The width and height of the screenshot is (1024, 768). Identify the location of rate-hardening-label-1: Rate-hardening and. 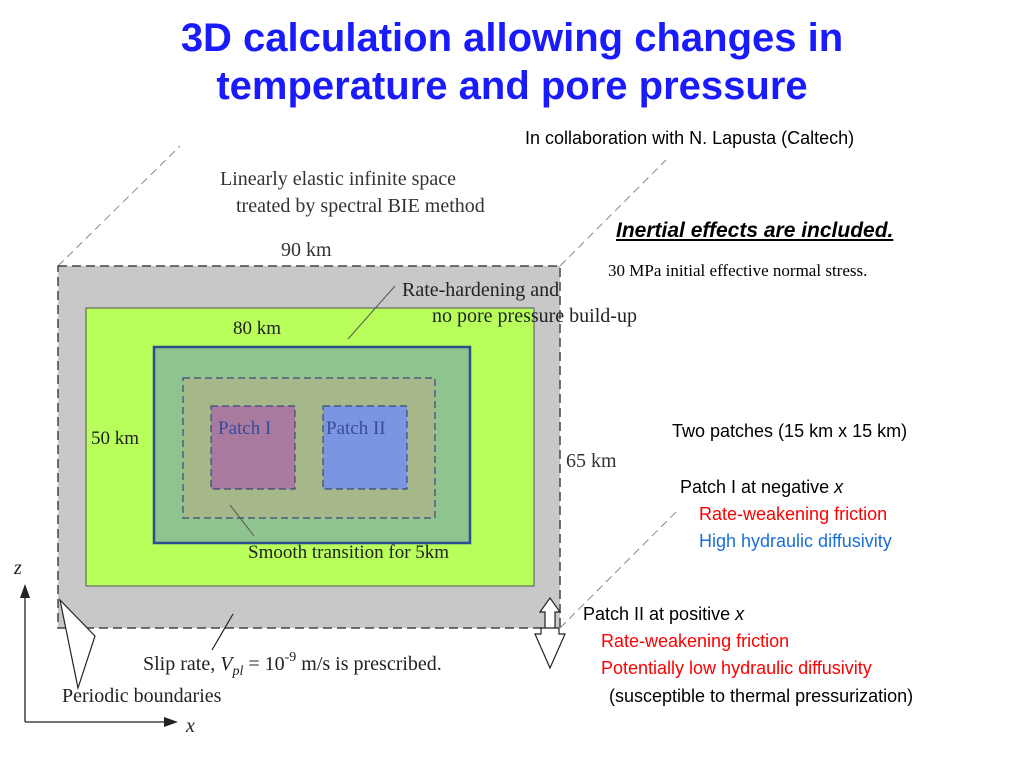
(480, 290).